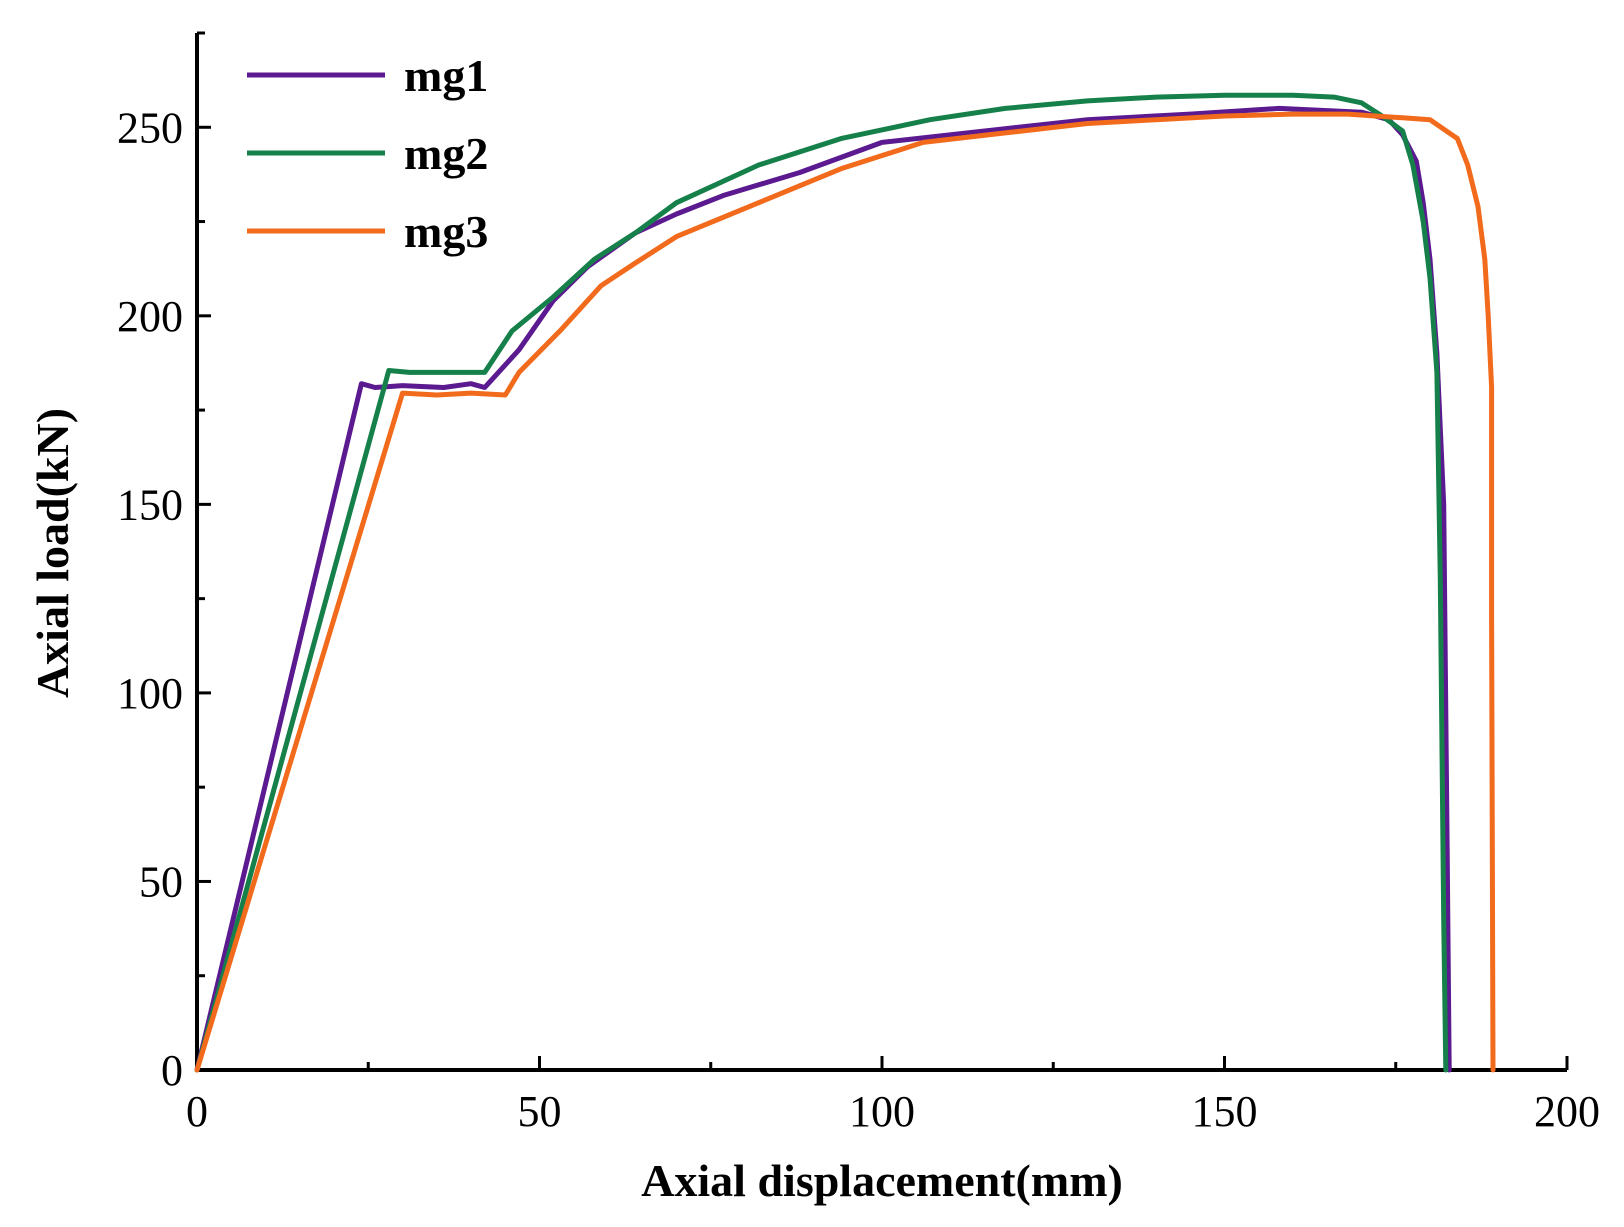 The width and height of the screenshot is (1624, 1227). Describe the element at coordinates (172, 1070) in the screenshot. I see `y-tick-label: 0` at that location.